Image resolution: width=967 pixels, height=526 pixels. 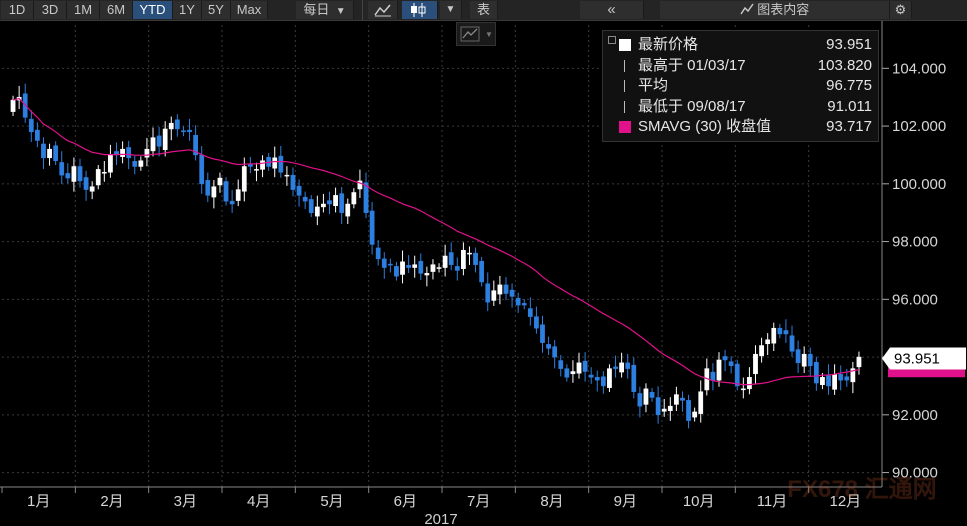 I want to click on period-button-3d: 3D, so click(x=50, y=10).